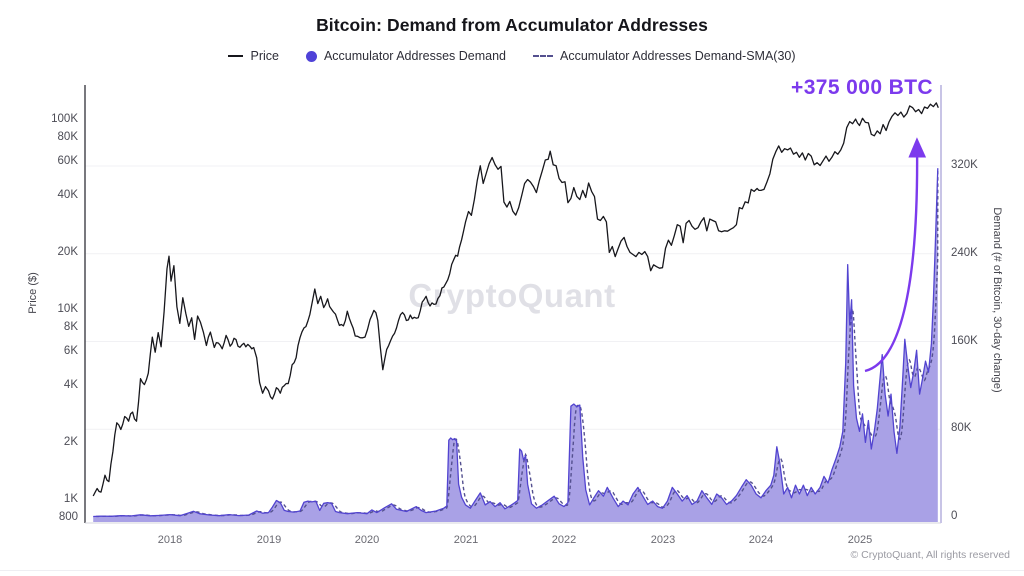 The image size is (1024, 576). I want to click on btc-annotation: +375 000 BTC, so click(862, 87).